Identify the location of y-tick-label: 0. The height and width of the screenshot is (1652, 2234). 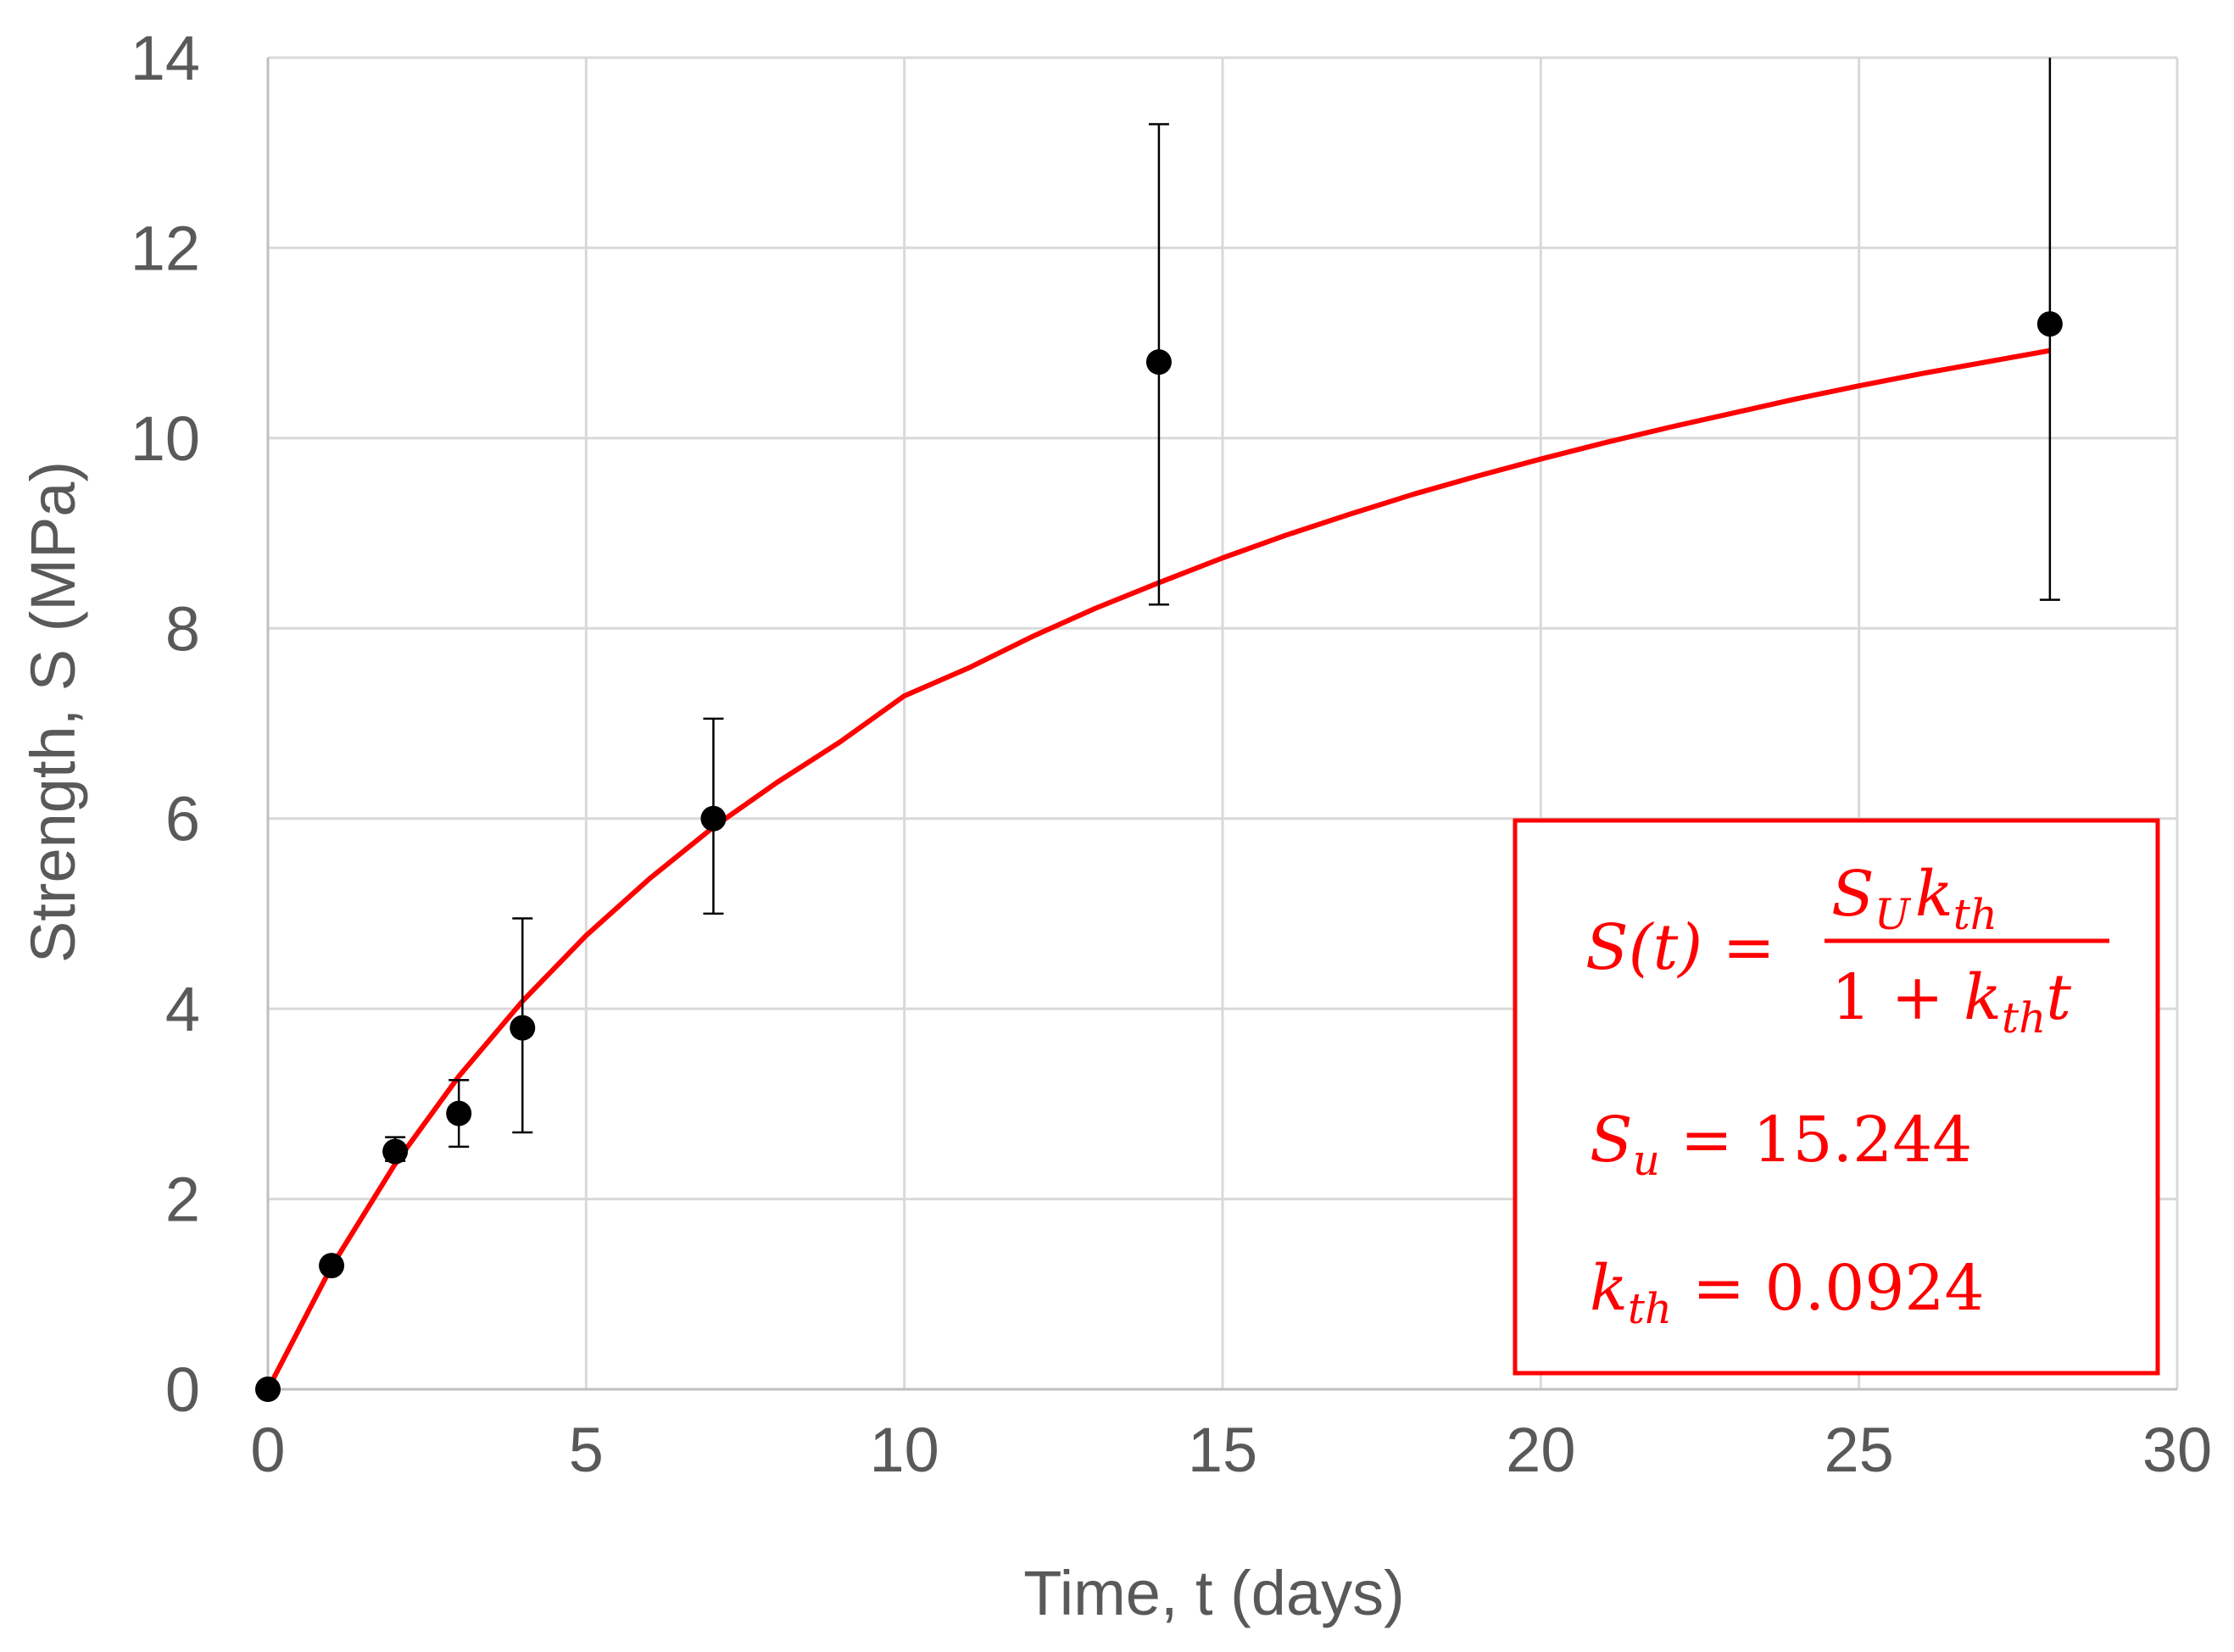
(182, 1389).